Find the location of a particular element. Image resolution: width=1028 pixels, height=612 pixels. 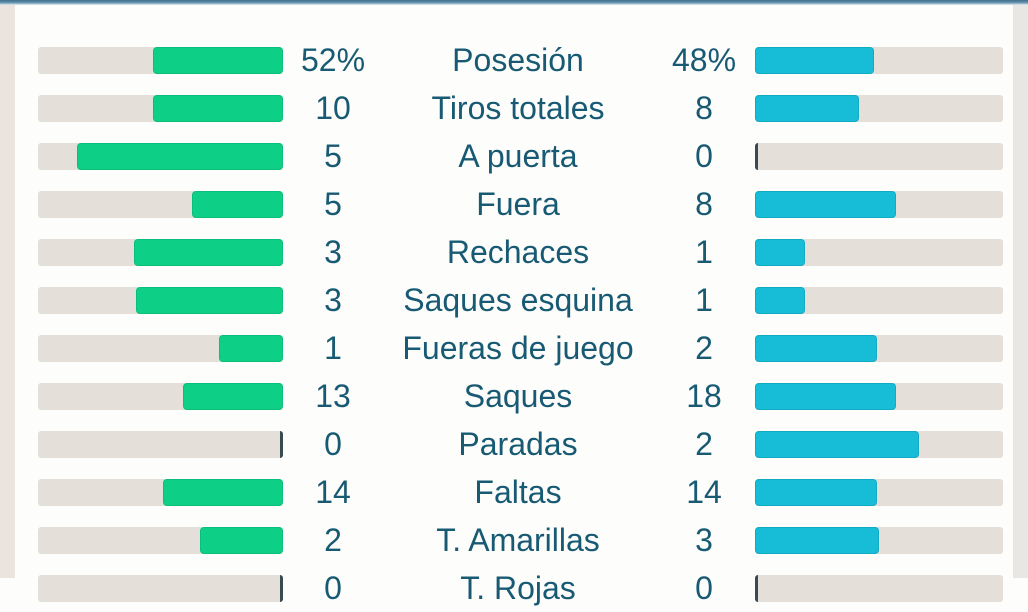

away-value: 48% is located at coordinates (704, 60).